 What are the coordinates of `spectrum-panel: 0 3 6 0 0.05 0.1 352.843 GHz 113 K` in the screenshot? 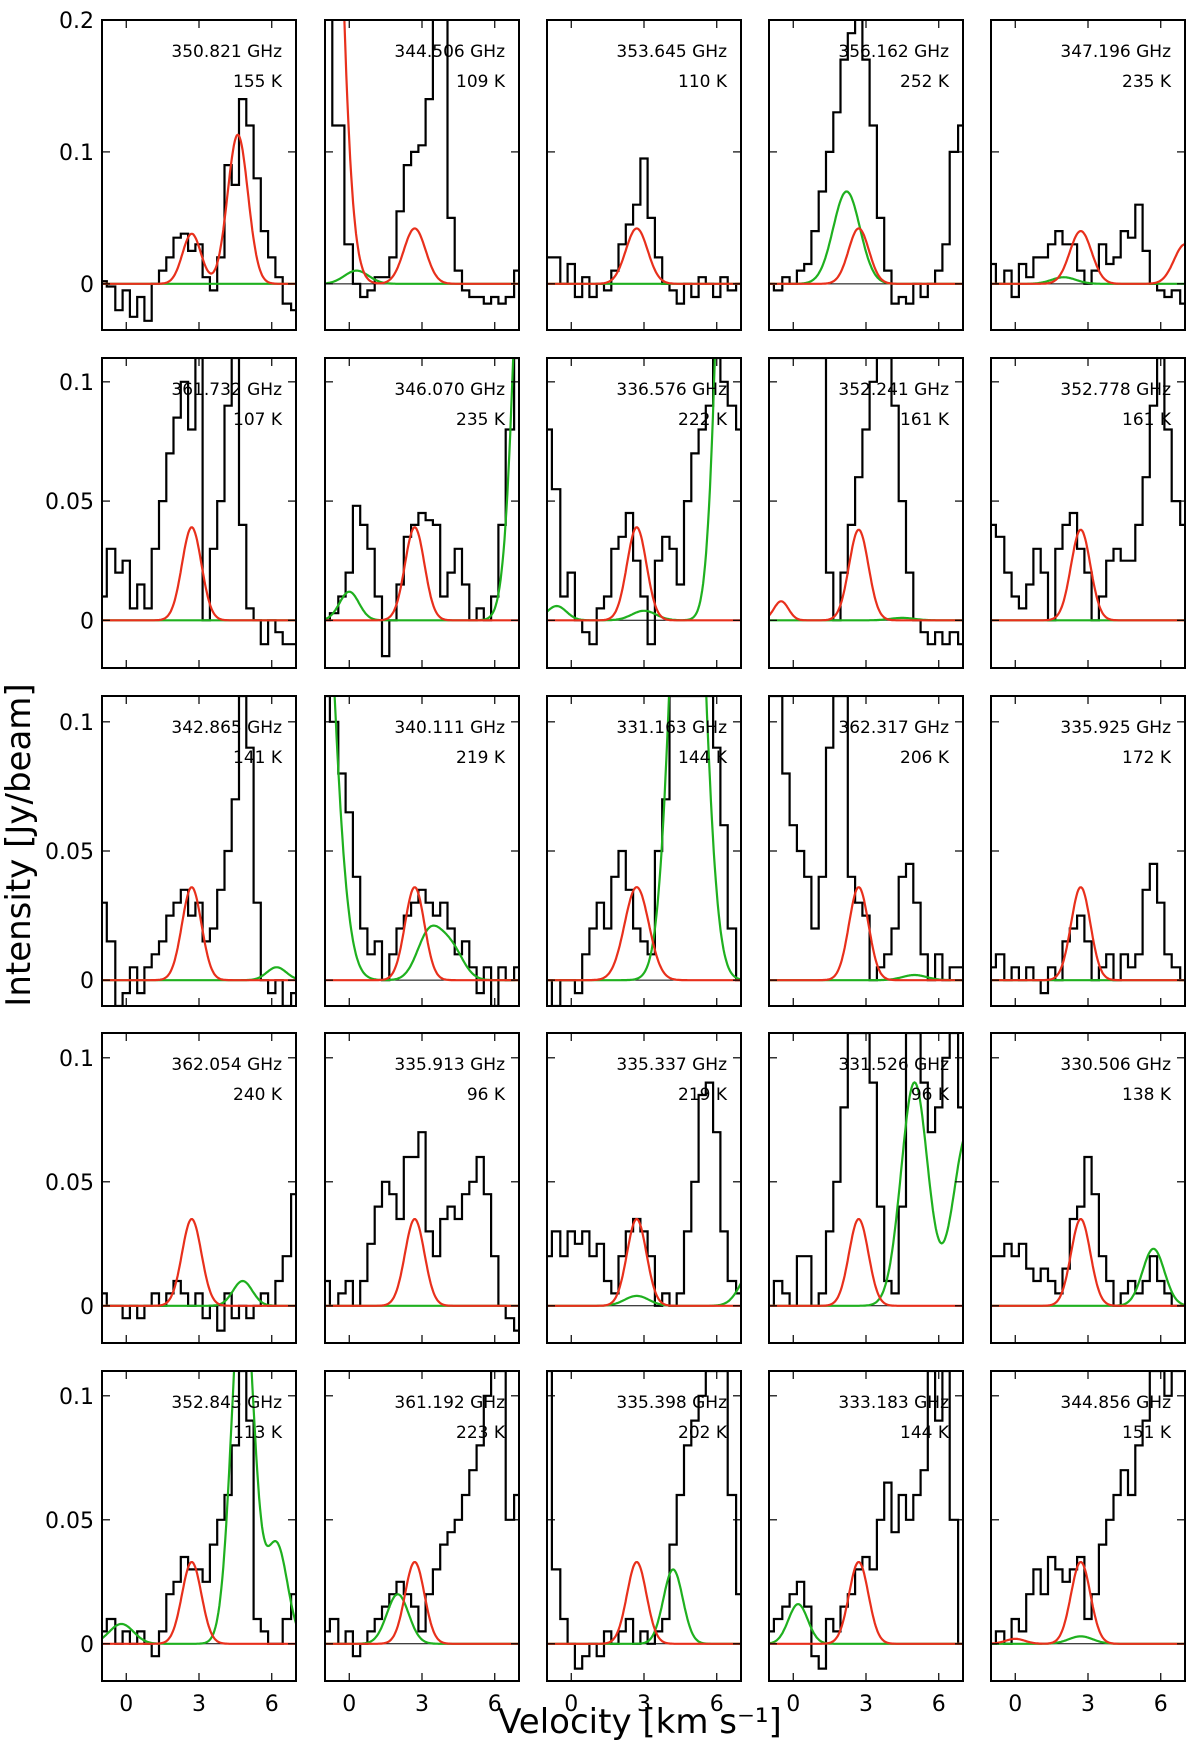 It's located at (171, 1543).